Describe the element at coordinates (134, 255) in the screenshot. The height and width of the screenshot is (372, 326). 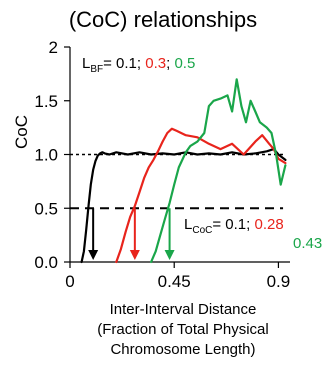
I see `arrow-head-red` at that location.